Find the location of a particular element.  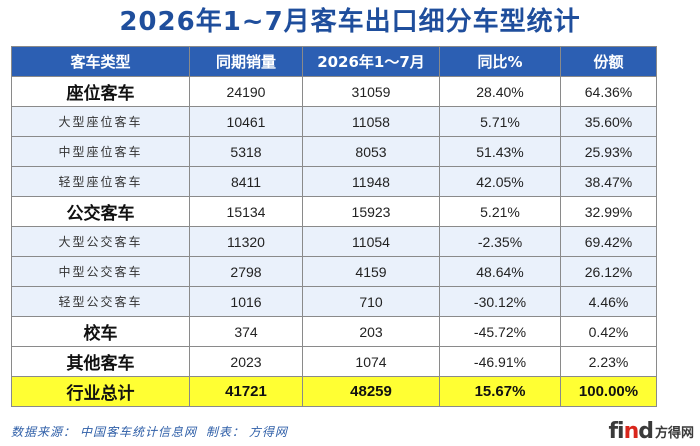

maker-label: 制表： is located at coordinates (225, 432).